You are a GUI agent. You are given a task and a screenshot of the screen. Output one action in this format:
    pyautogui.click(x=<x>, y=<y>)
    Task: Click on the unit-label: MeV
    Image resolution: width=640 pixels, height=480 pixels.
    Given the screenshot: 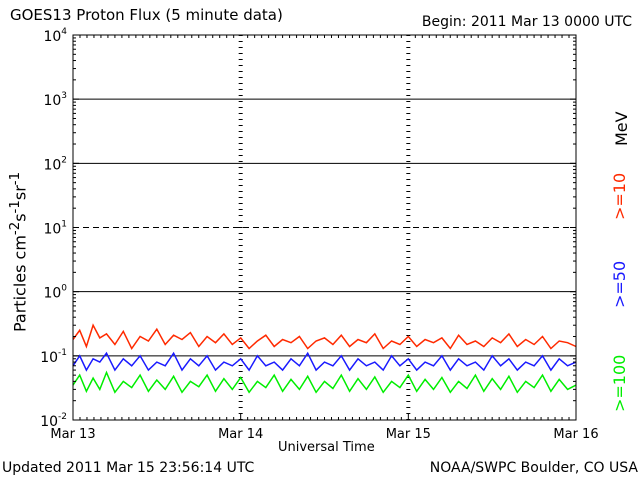 What is the action you would take?
    pyautogui.click(x=621, y=128)
    